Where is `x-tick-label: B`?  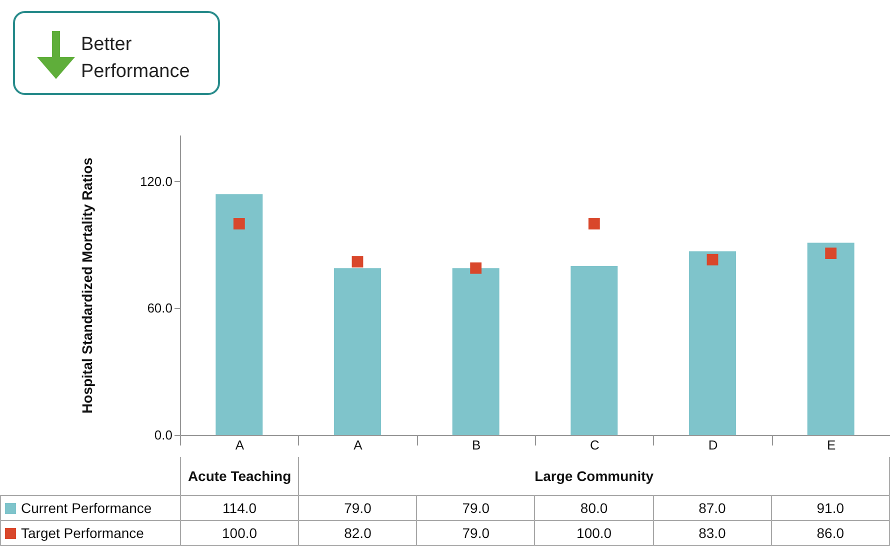
x-tick-label: B is located at coordinates (476, 445).